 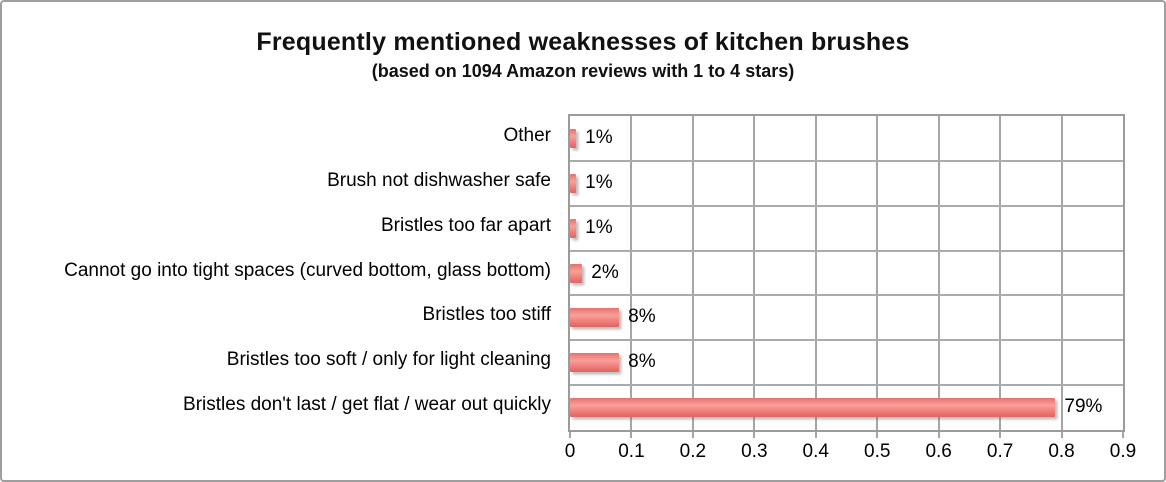 What do you see at coordinates (815, 451) in the screenshot?
I see `x-axis-tick-label: 0.4` at bounding box center [815, 451].